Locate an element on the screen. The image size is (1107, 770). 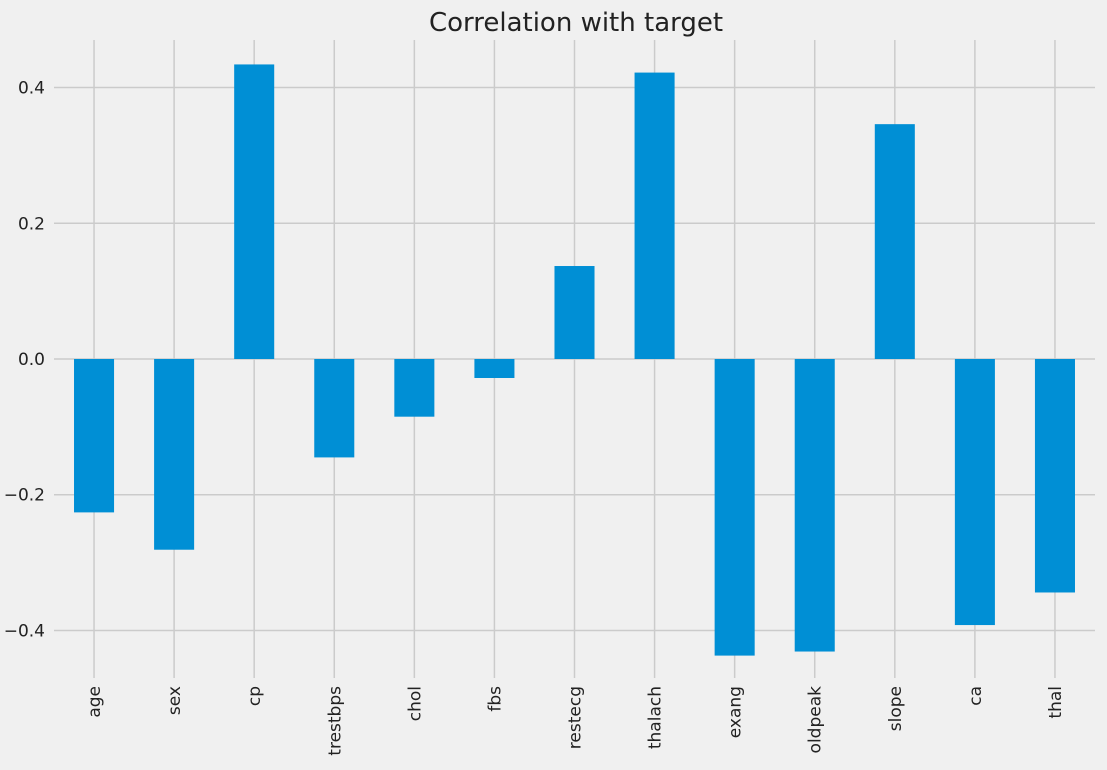
y-axis-ticks: −0.4 −0.2 0.0 0.2 0.4 is located at coordinates (24, 360).